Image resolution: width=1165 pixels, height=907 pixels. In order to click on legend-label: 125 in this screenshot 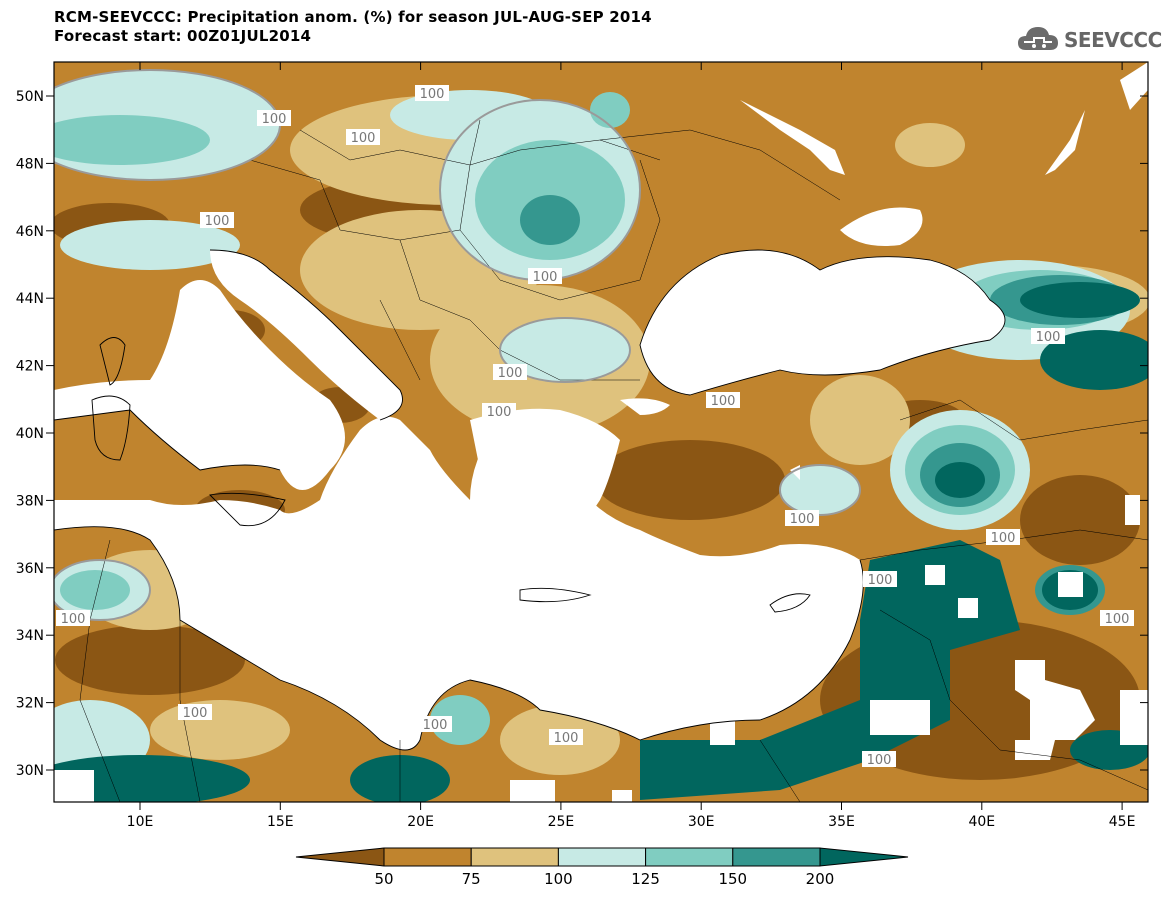, I will do `click(645, 879)`.